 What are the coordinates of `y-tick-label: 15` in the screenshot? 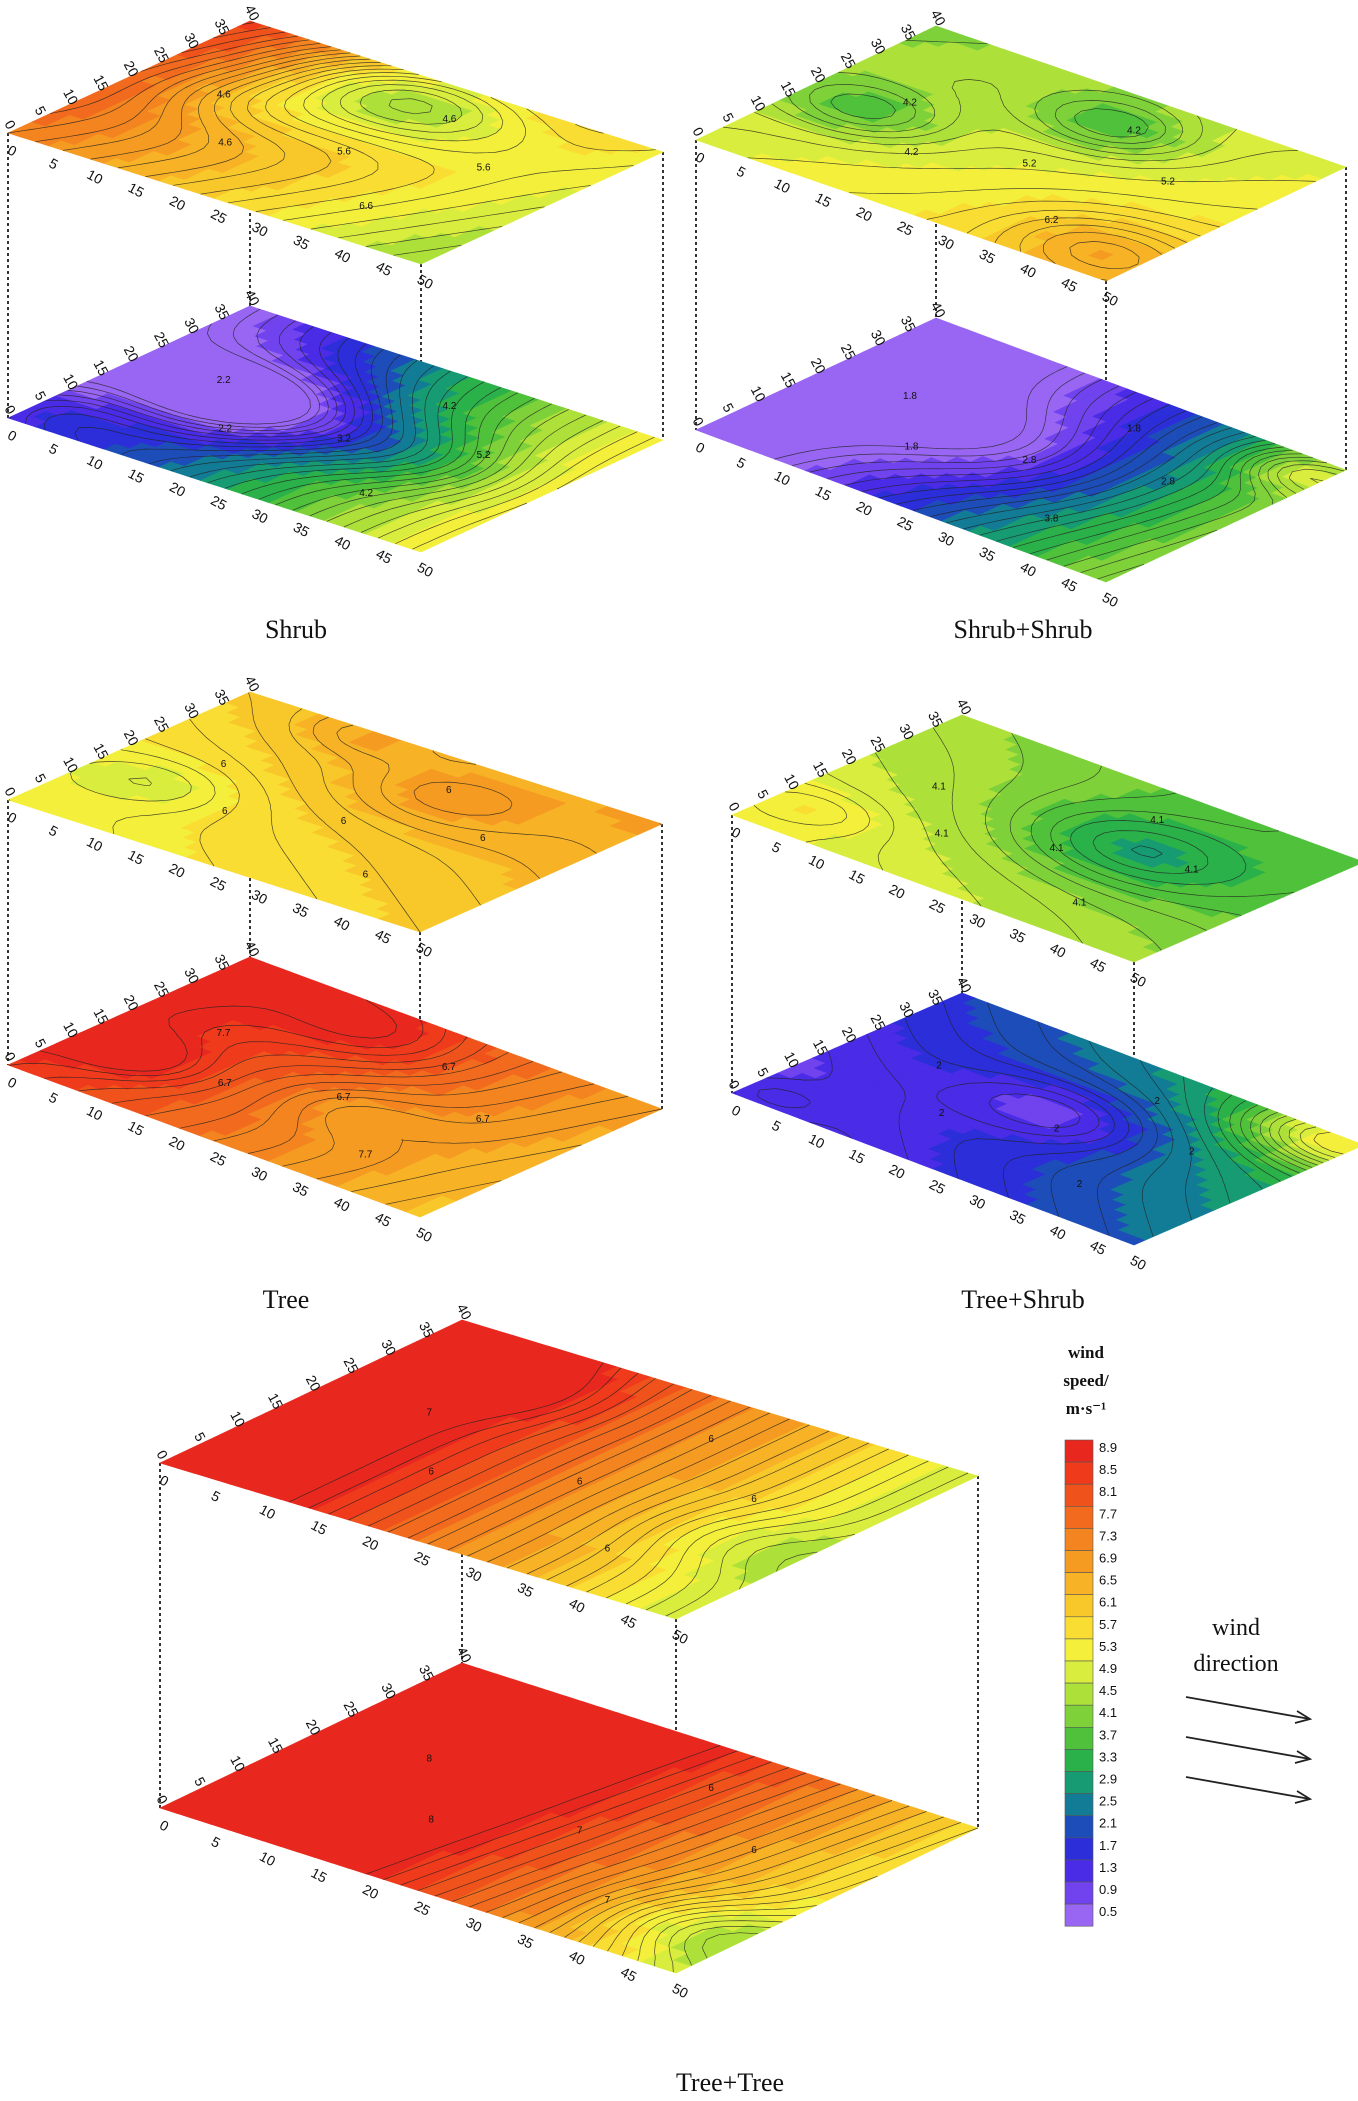 It's located at (101, 82).